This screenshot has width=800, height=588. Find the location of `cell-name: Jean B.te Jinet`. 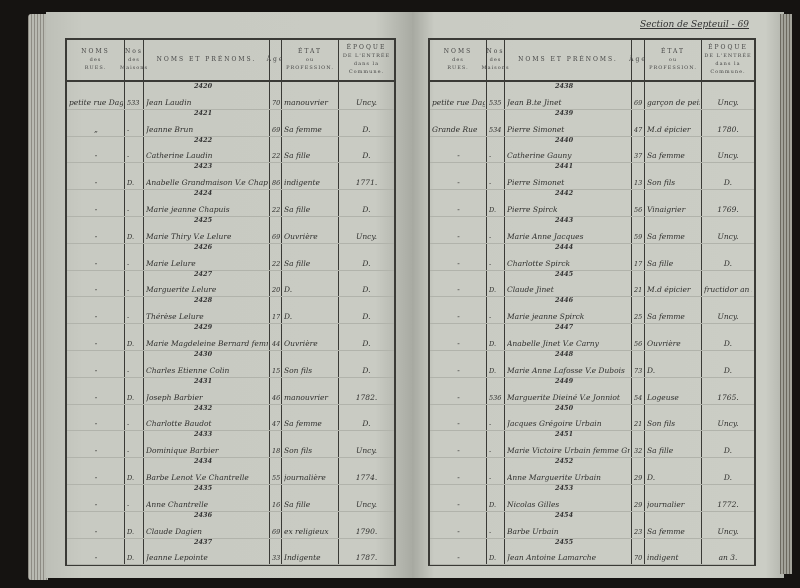

cell-name: Jean B.te Jinet is located at coordinates (534, 102).